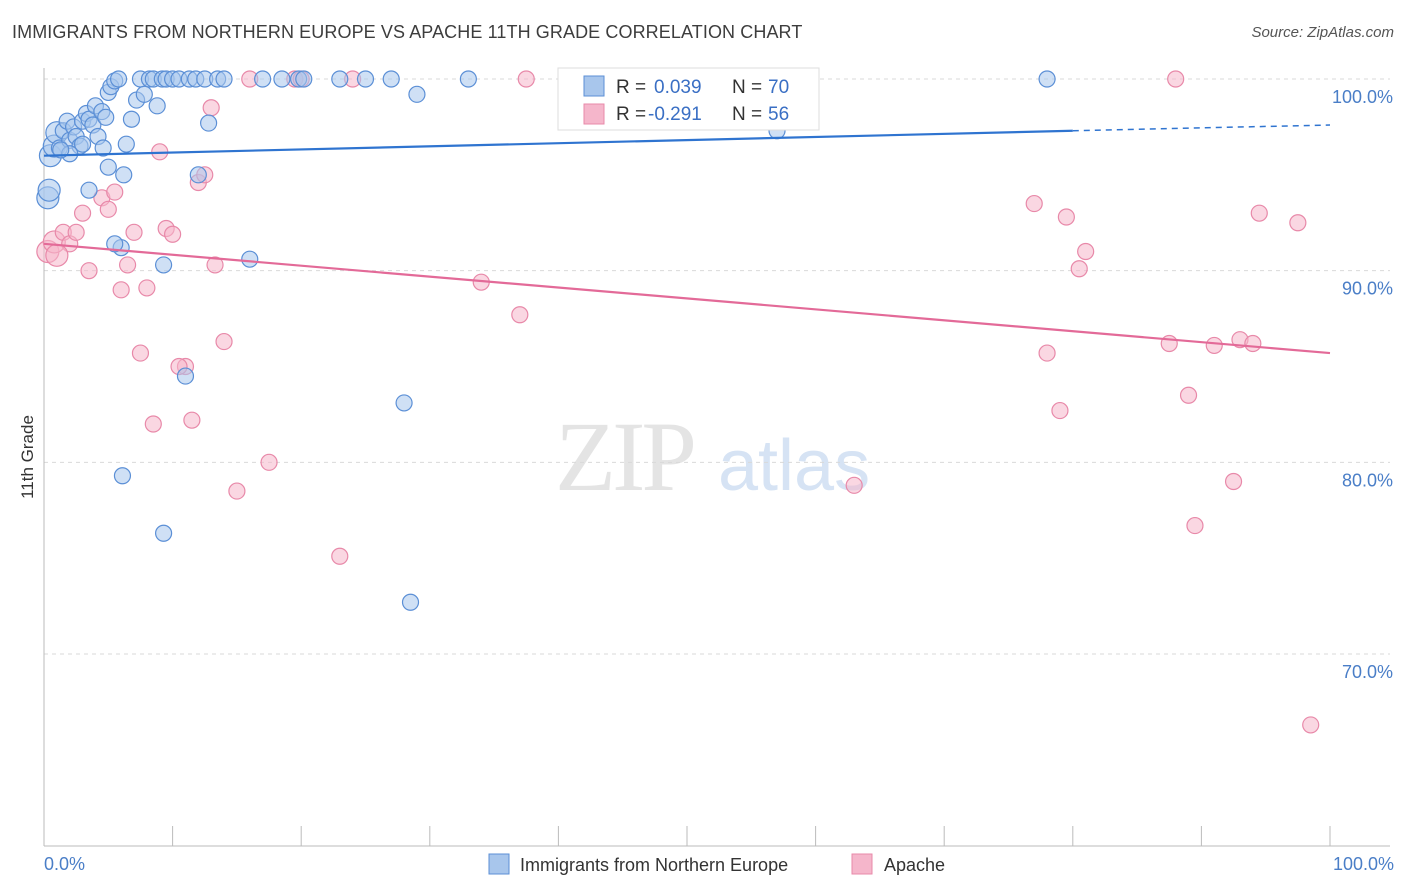  I want to click on series-legend-blue-label: Immigrants from Northern Europe, so click(654, 865).